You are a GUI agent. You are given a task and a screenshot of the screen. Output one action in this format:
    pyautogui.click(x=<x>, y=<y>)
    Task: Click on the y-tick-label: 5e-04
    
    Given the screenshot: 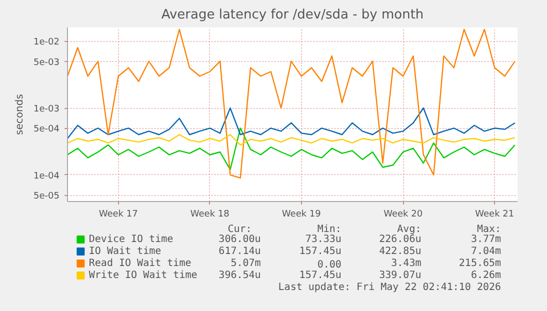 What is the action you would take?
    pyautogui.click(x=47, y=129)
    